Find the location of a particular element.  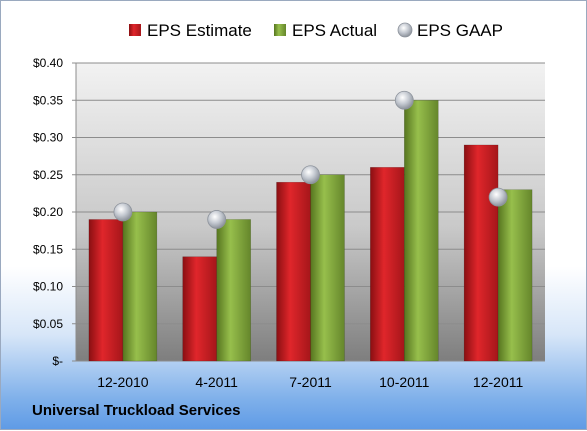

company-name: Universal Truckload Services is located at coordinates (136, 410).